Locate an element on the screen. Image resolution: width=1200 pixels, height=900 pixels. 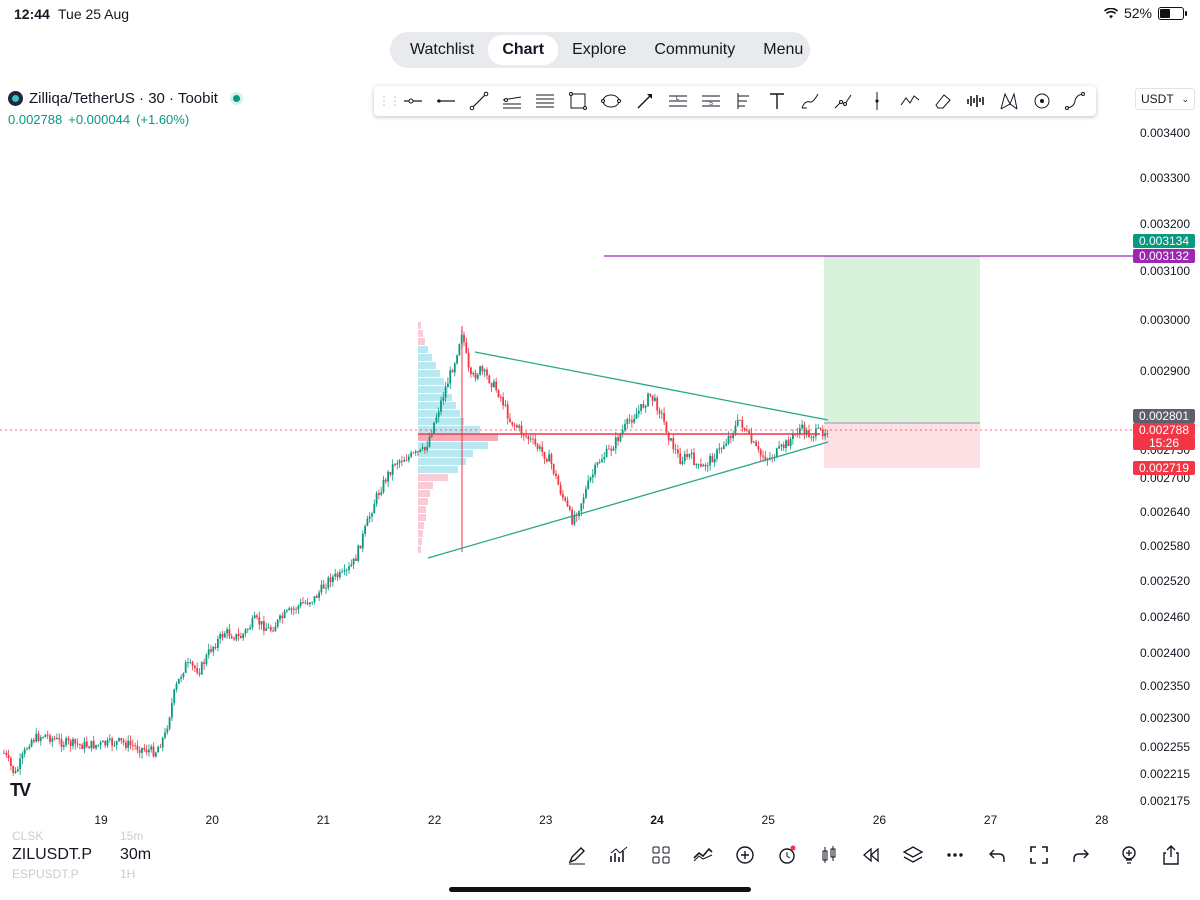
fib-retracement-icon is located at coordinates (545, 101).